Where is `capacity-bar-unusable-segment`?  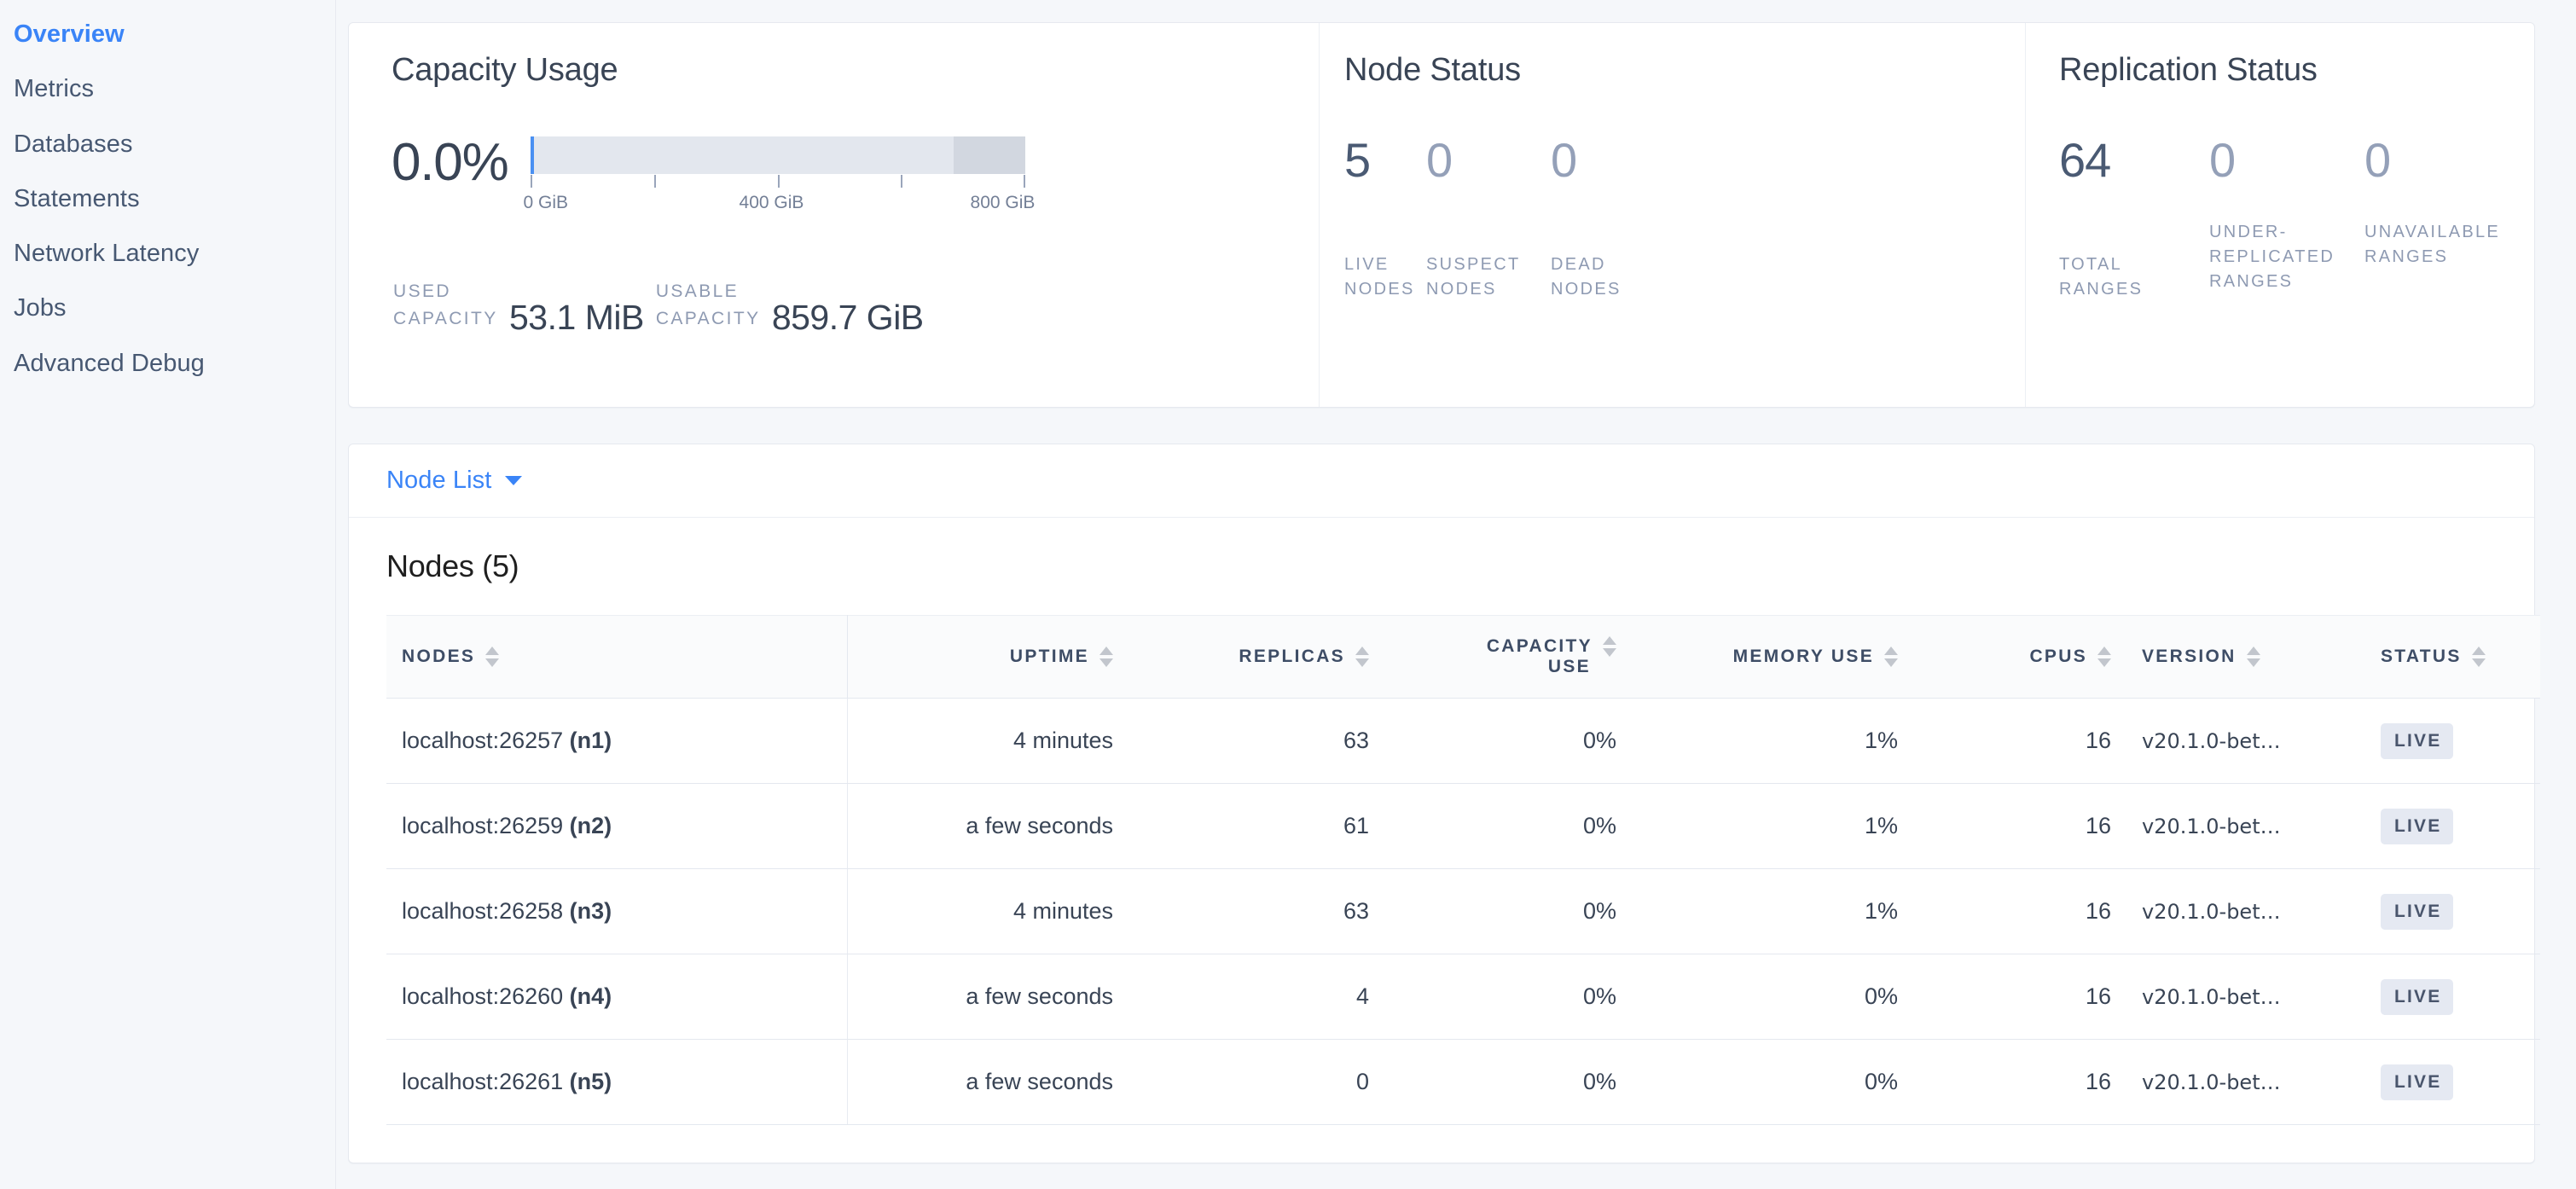
capacity-bar-unusable-segment is located at coordinates (989, 155).